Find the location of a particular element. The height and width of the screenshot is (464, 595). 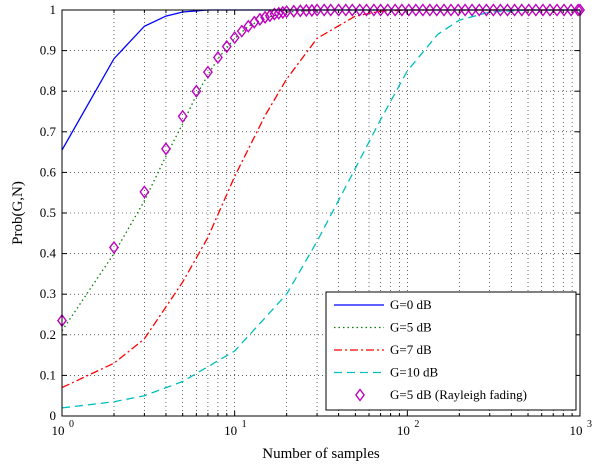

y-tick-label: 1 is located at coordinates (53, 9).